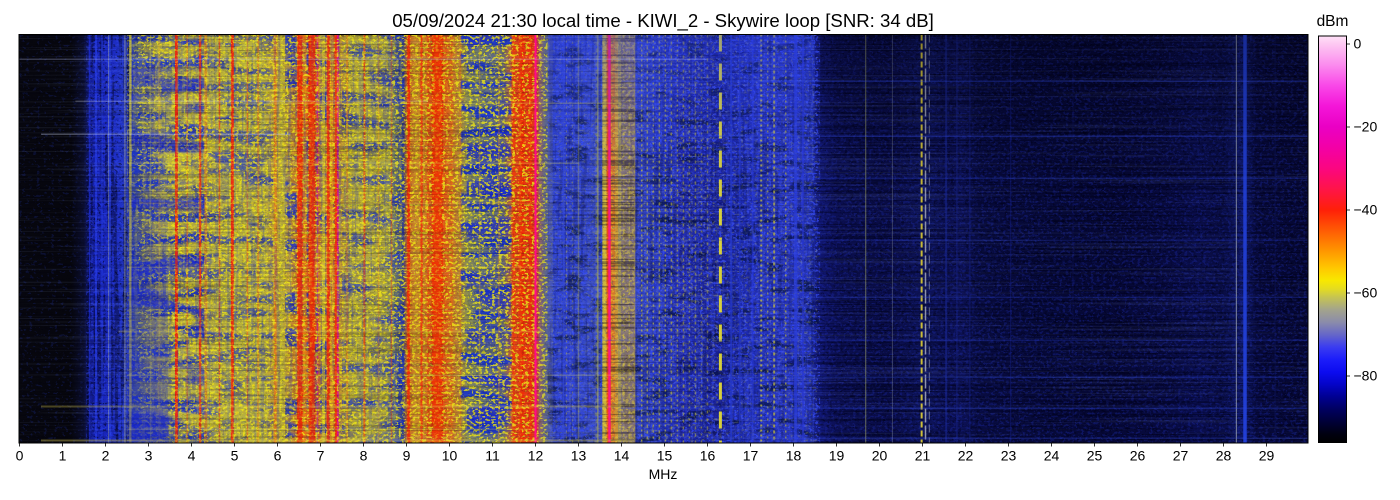 Image resolution: width=1400 pixels, height=500 pixels. What do you see at coordinates (1333, 21) in the screenshot?
I see `svg-text: dBm` at bounding box center [1333, 21].